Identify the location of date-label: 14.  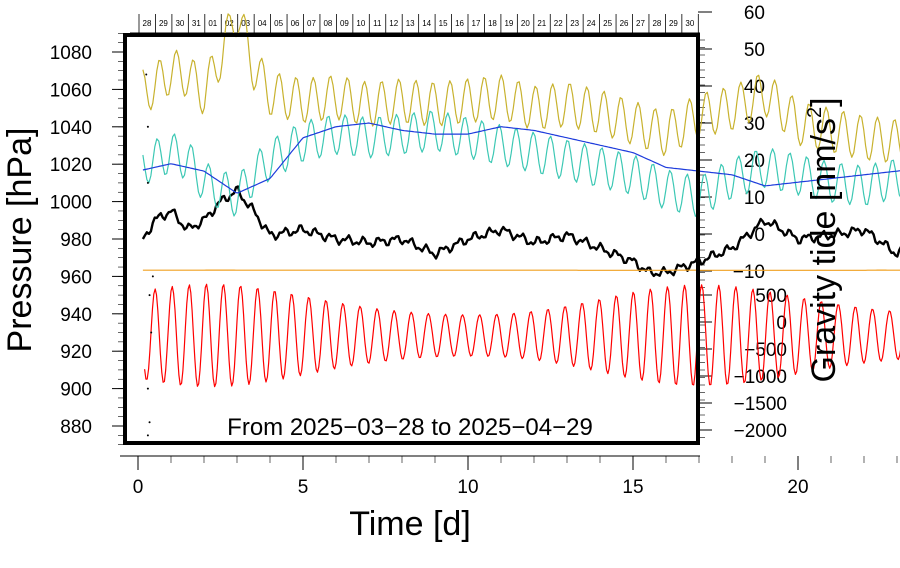
(426, 23).